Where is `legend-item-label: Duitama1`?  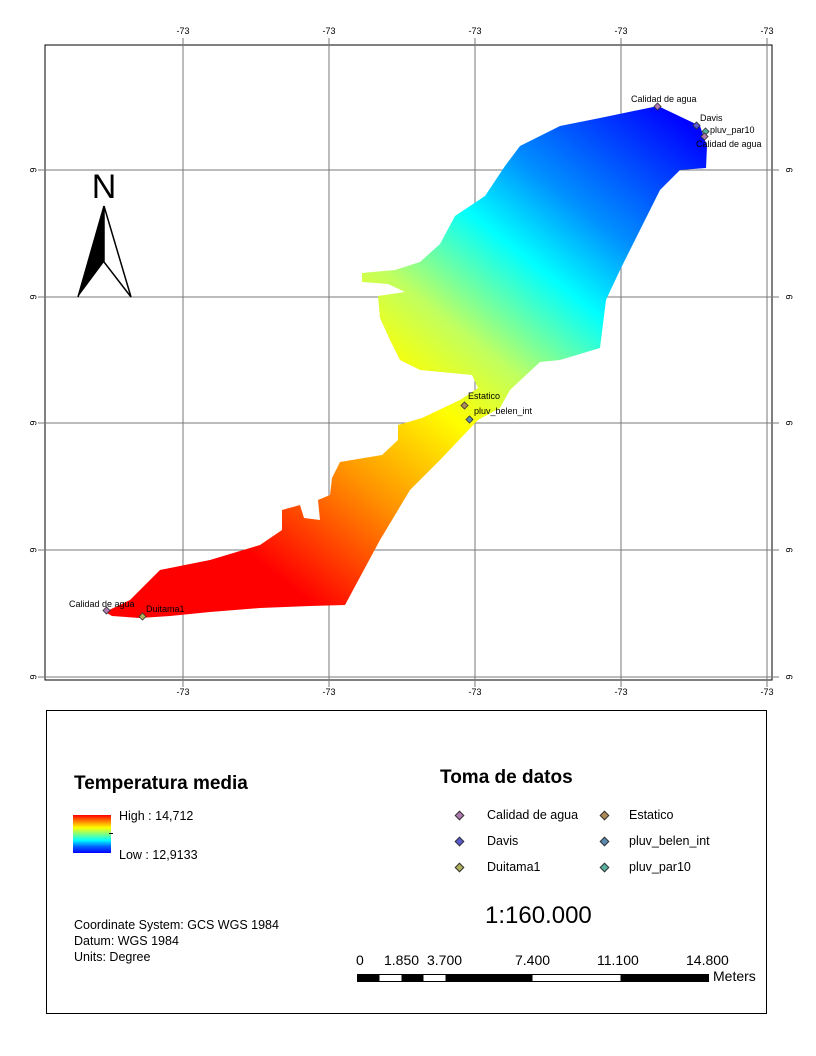 legend-item-label: Duitama1 is located at coordinates (514, 867).